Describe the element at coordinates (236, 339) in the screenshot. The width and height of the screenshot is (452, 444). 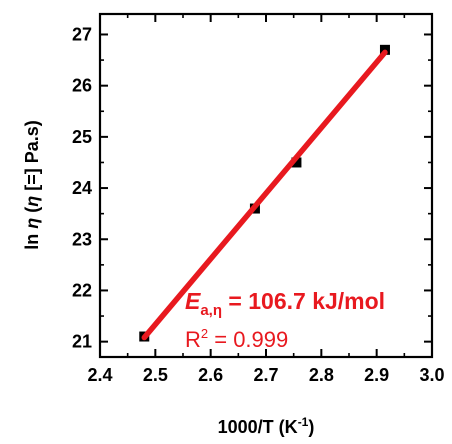
I see `r-squared-annotation: R2 = 0.999` at that location.